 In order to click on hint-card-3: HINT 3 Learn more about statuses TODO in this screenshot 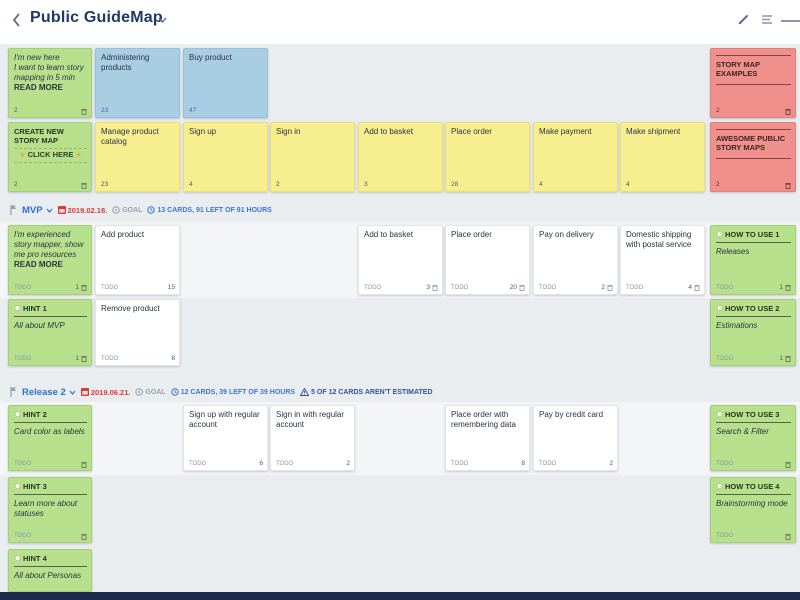, I will do `click(50, 510)`.